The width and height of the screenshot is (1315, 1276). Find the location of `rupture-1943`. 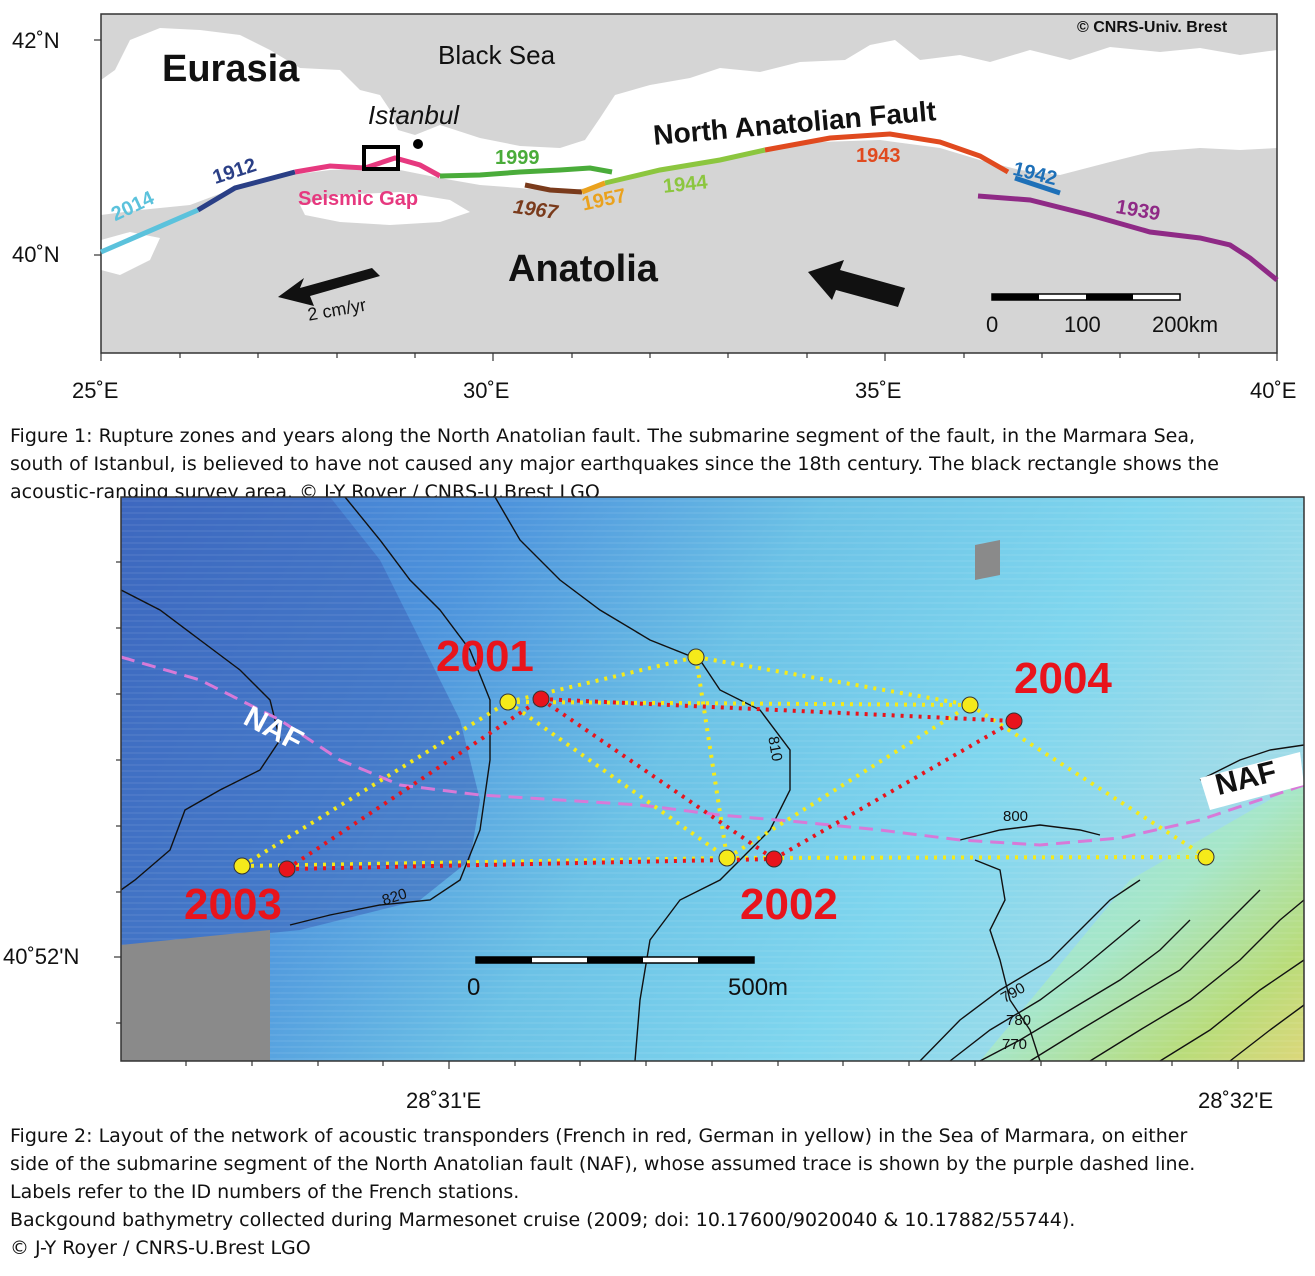

rupture-1943 is located at coordinates (887, 153).